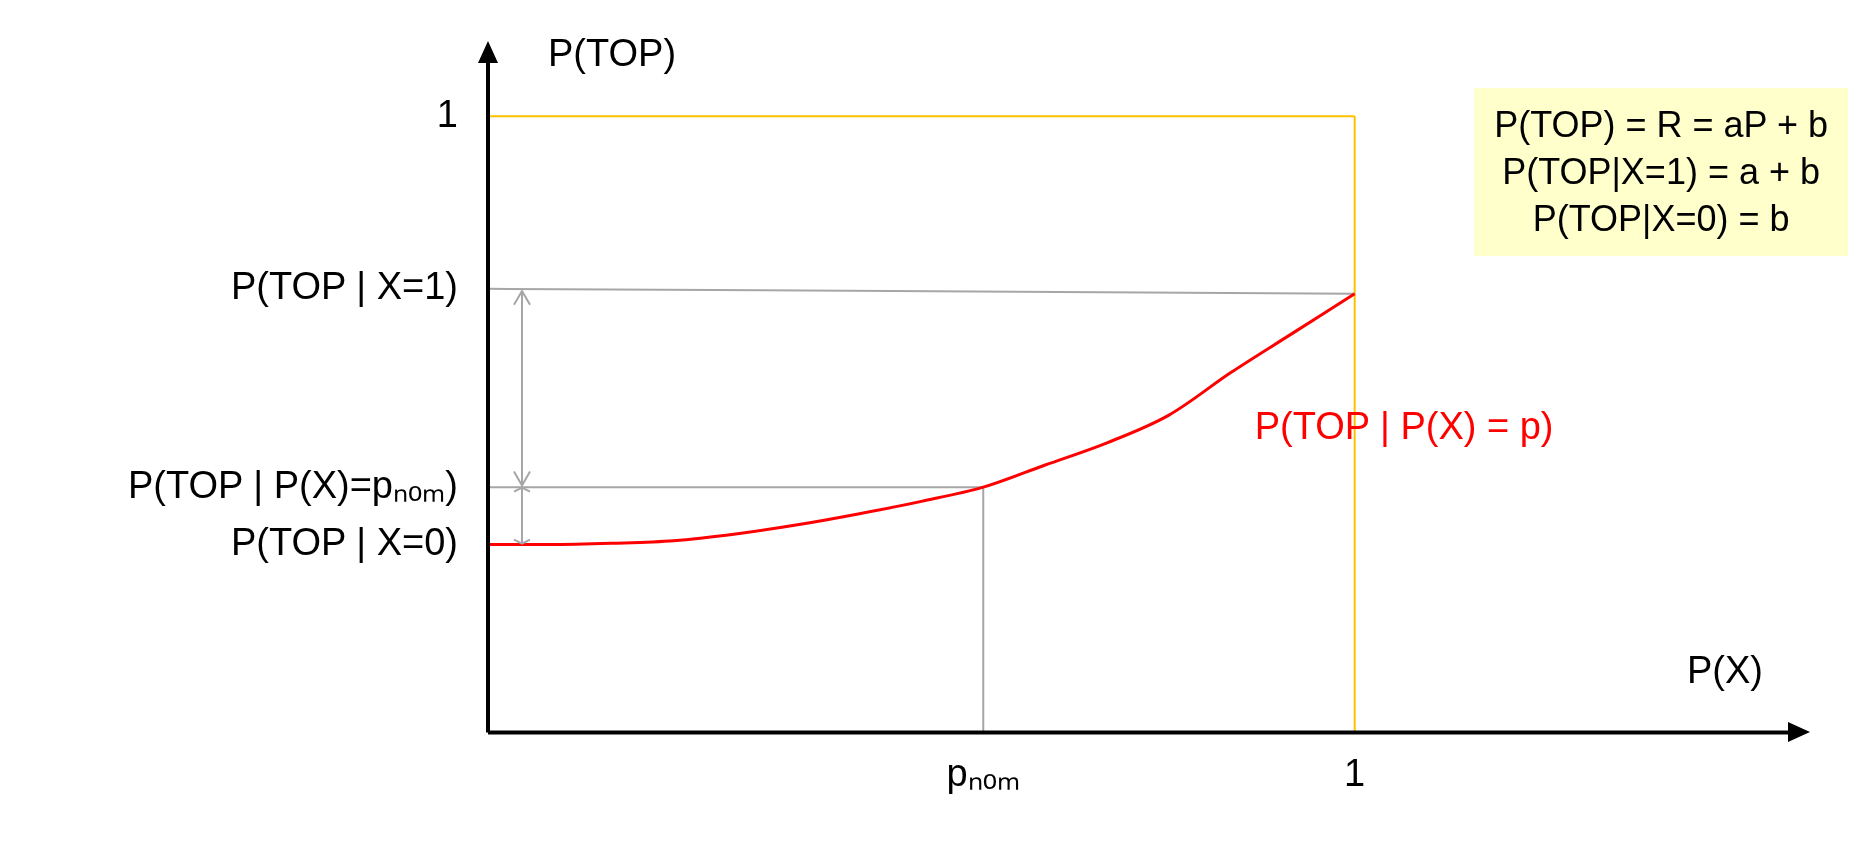 Image resolution: width=1869 pixels, height=845 pixels. Describe the element at coordinates (1661, 171) in the screenshot. I see `annotation: P(TOP|X=1) = a + b` at that location.